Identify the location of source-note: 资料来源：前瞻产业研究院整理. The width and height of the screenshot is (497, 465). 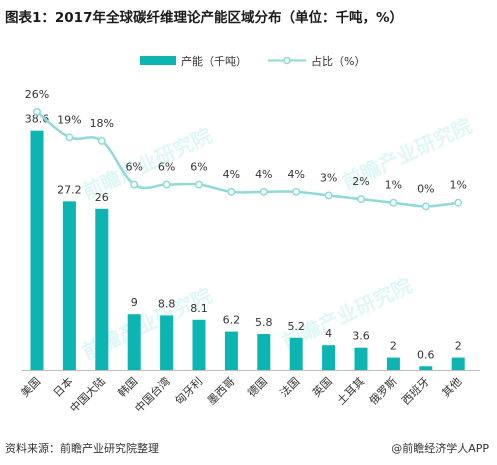
(82, 448).